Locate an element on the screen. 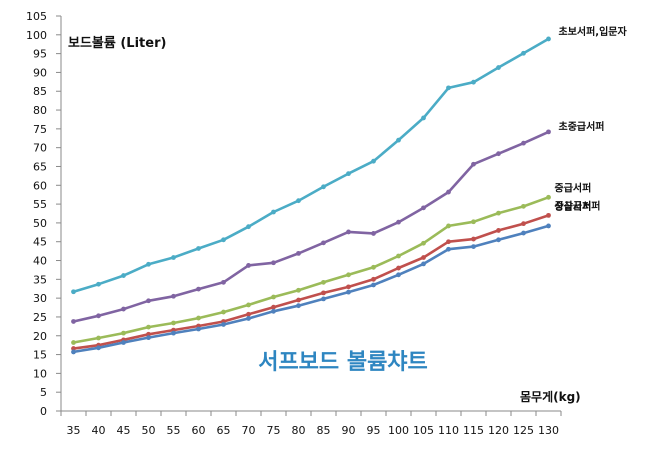 The image size is (654, 461). series-label-4: 중상급서퍼 is located at coordinates (578, 205).